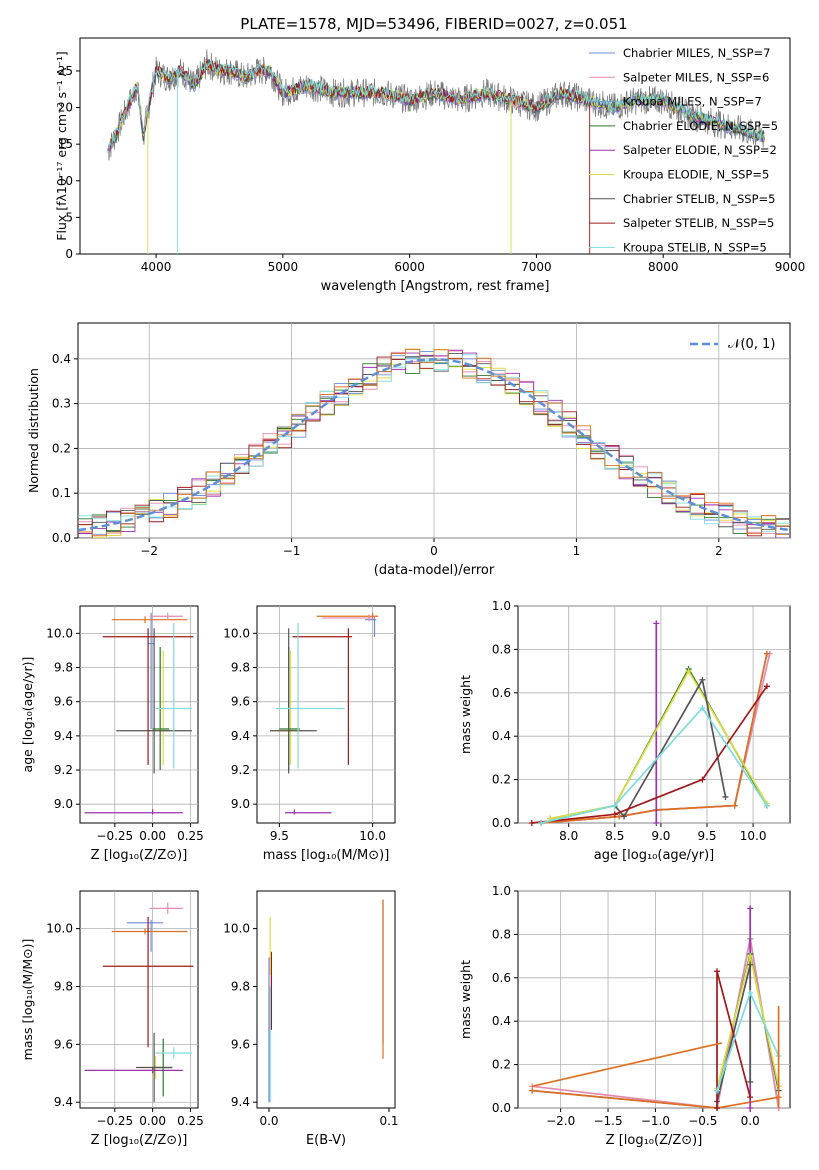 The height and width of the screenshot is (1170, 819). What do you see at coordinates (409, 267) in the screenshot?
I see `x-tick-label: 6000` at bounding box center [409, 267].